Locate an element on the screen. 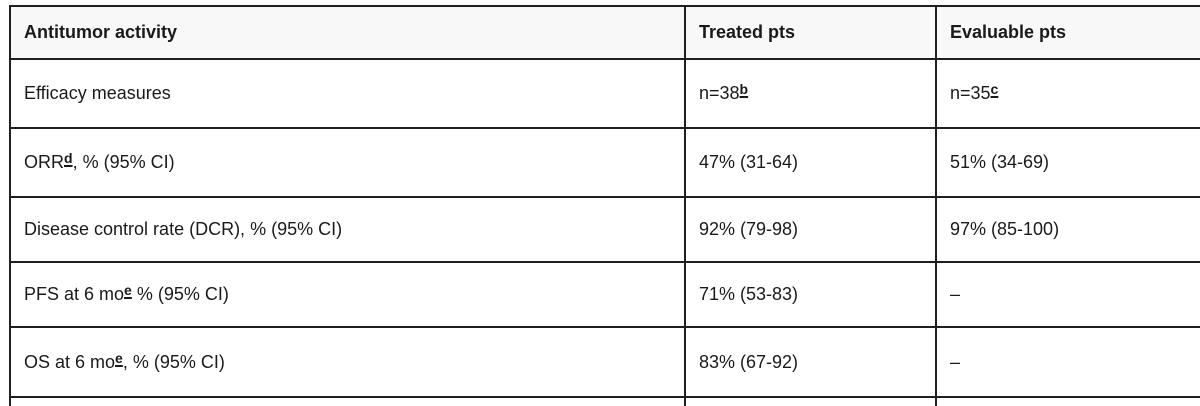 This screenshot has height=406, width=1200. footnote-marker-b: b is located at coordinates (744, 89).